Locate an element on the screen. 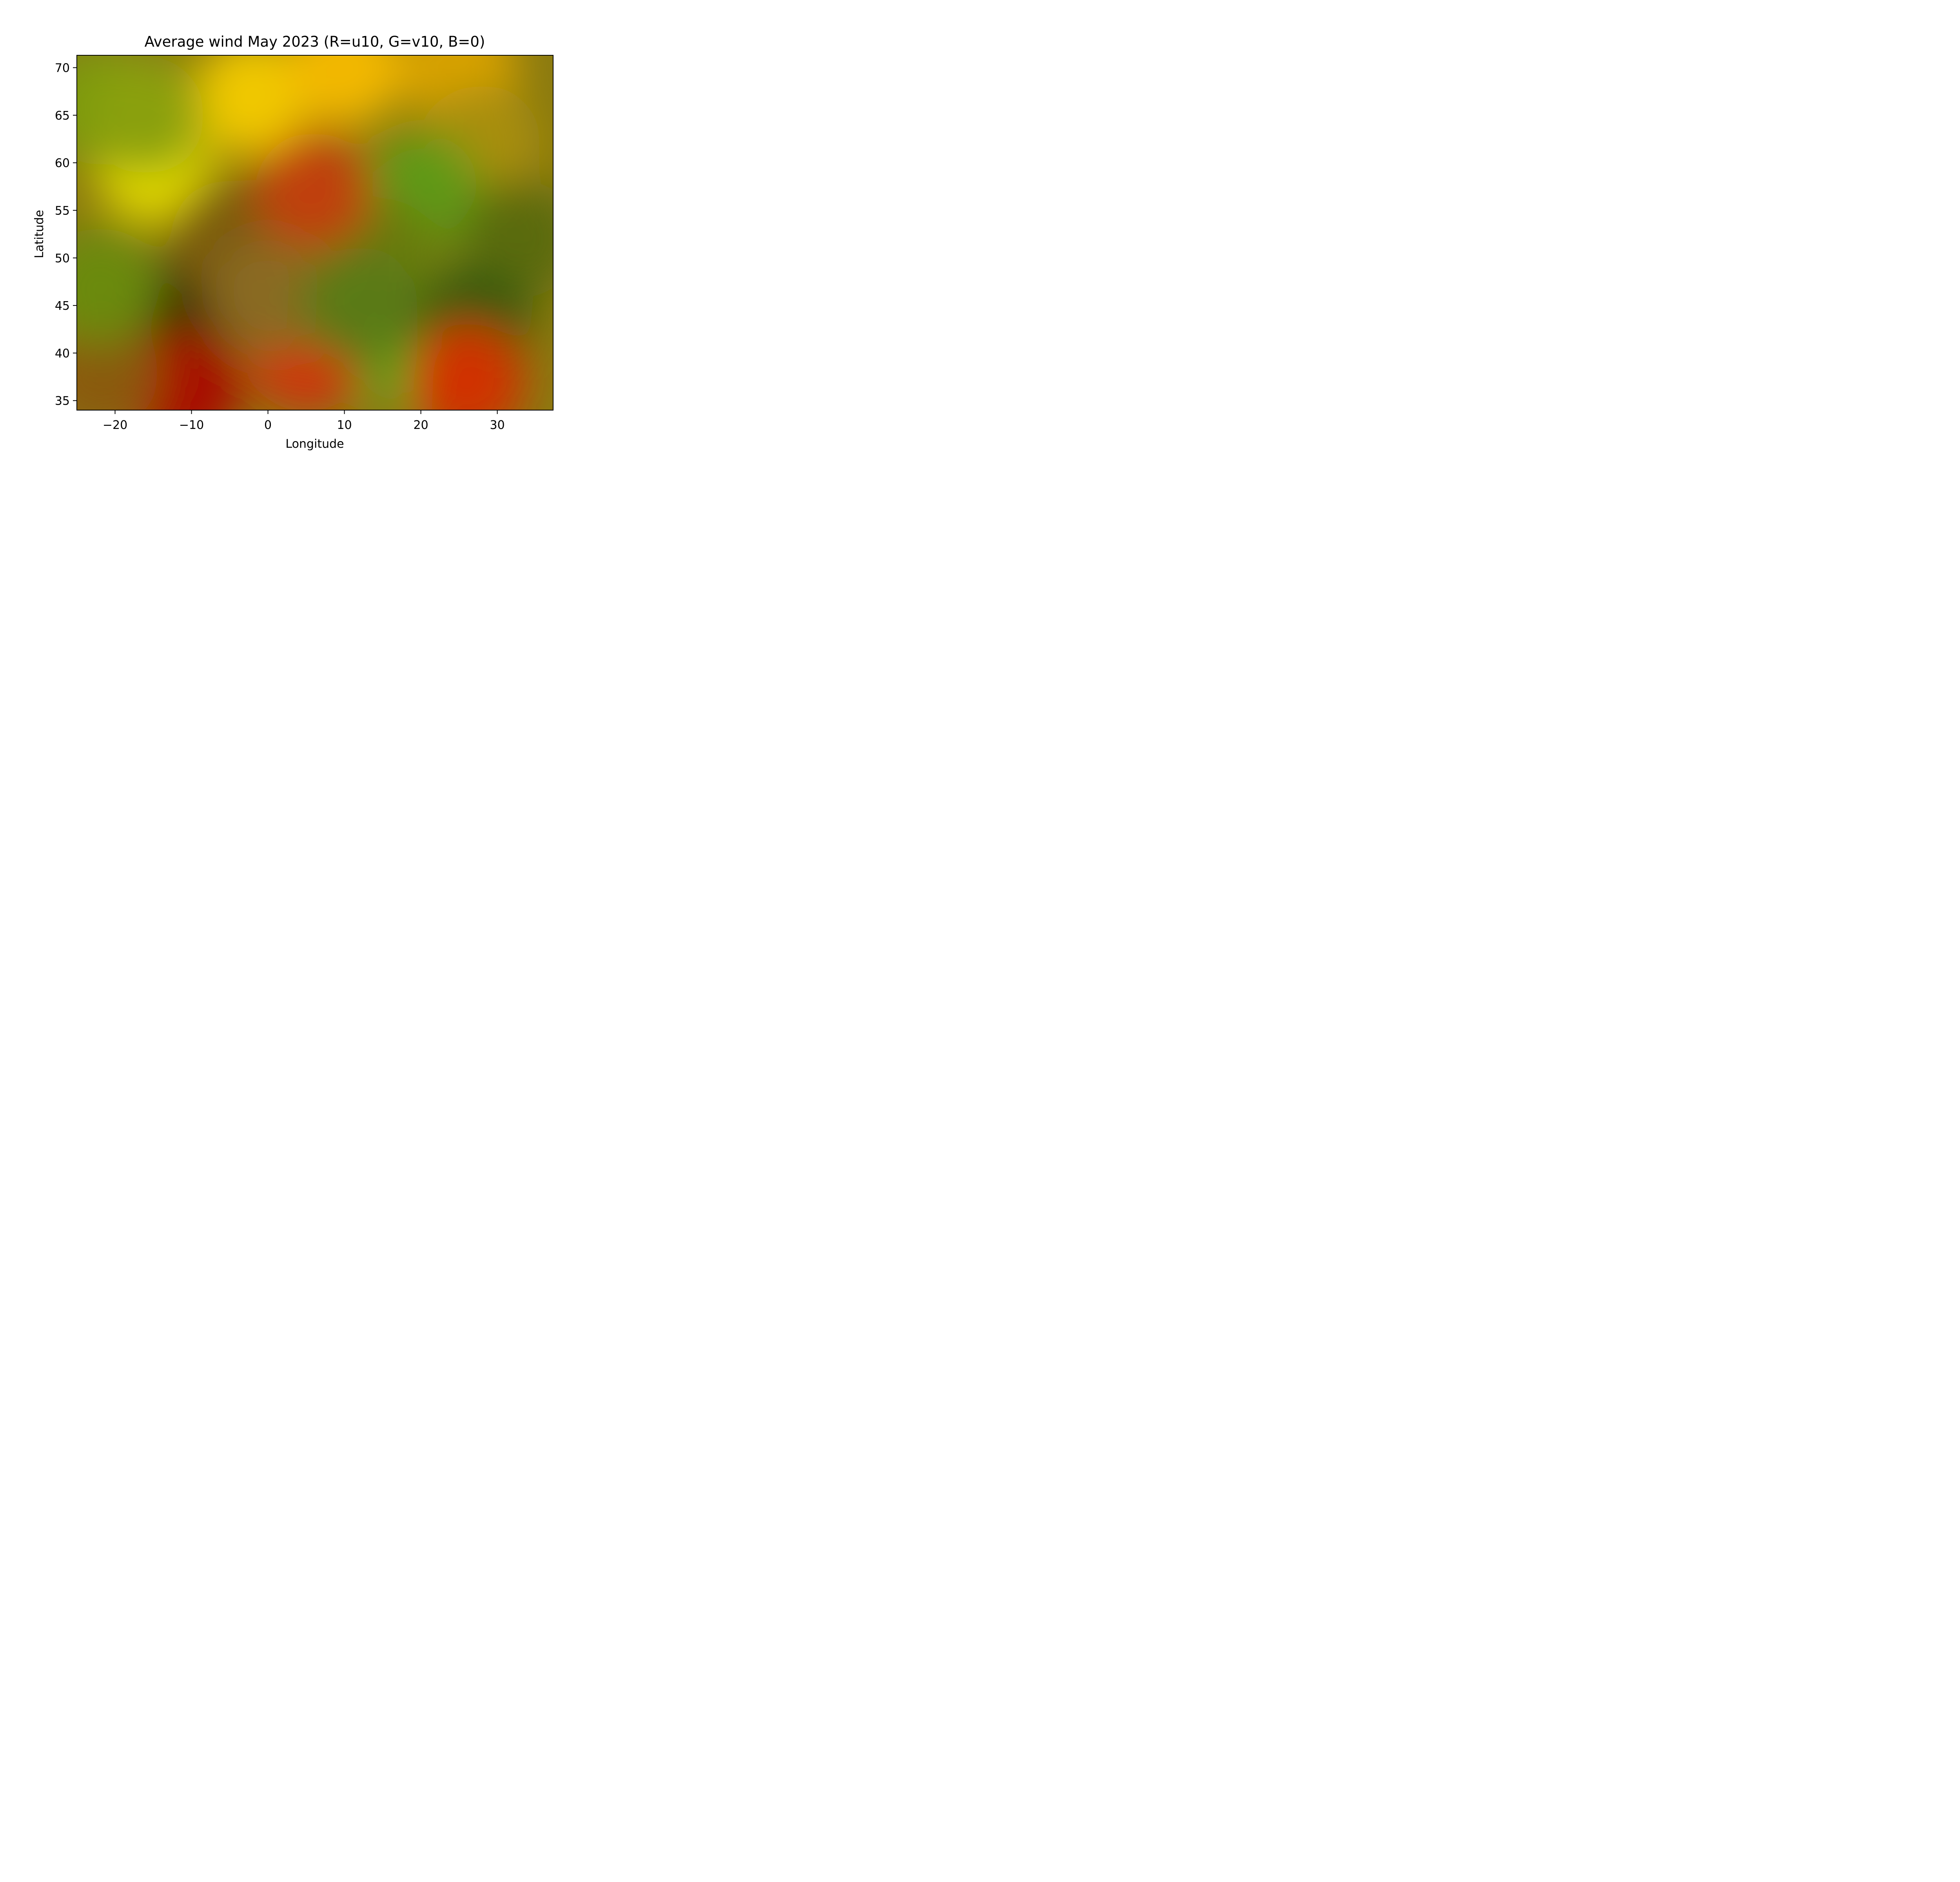 The width and height of the screenshot is (1960, 1882). y-tick-label-7: 70 is located at coordinates (62, 68).